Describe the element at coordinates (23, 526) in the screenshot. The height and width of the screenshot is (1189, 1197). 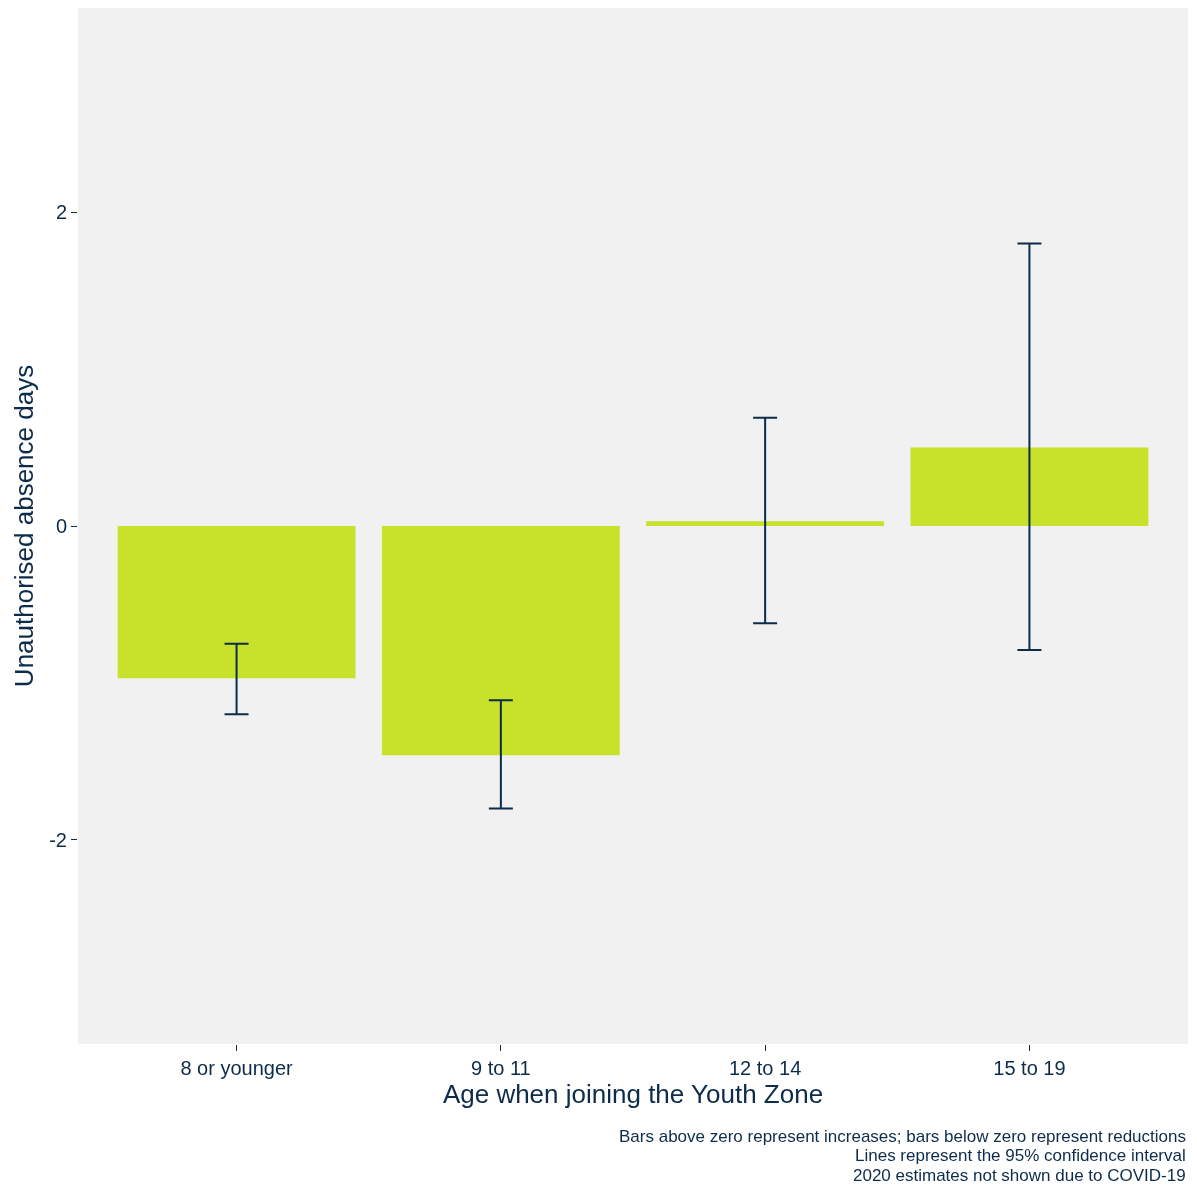
I see `y-axis-title: Unauthorised absence days` at that location.